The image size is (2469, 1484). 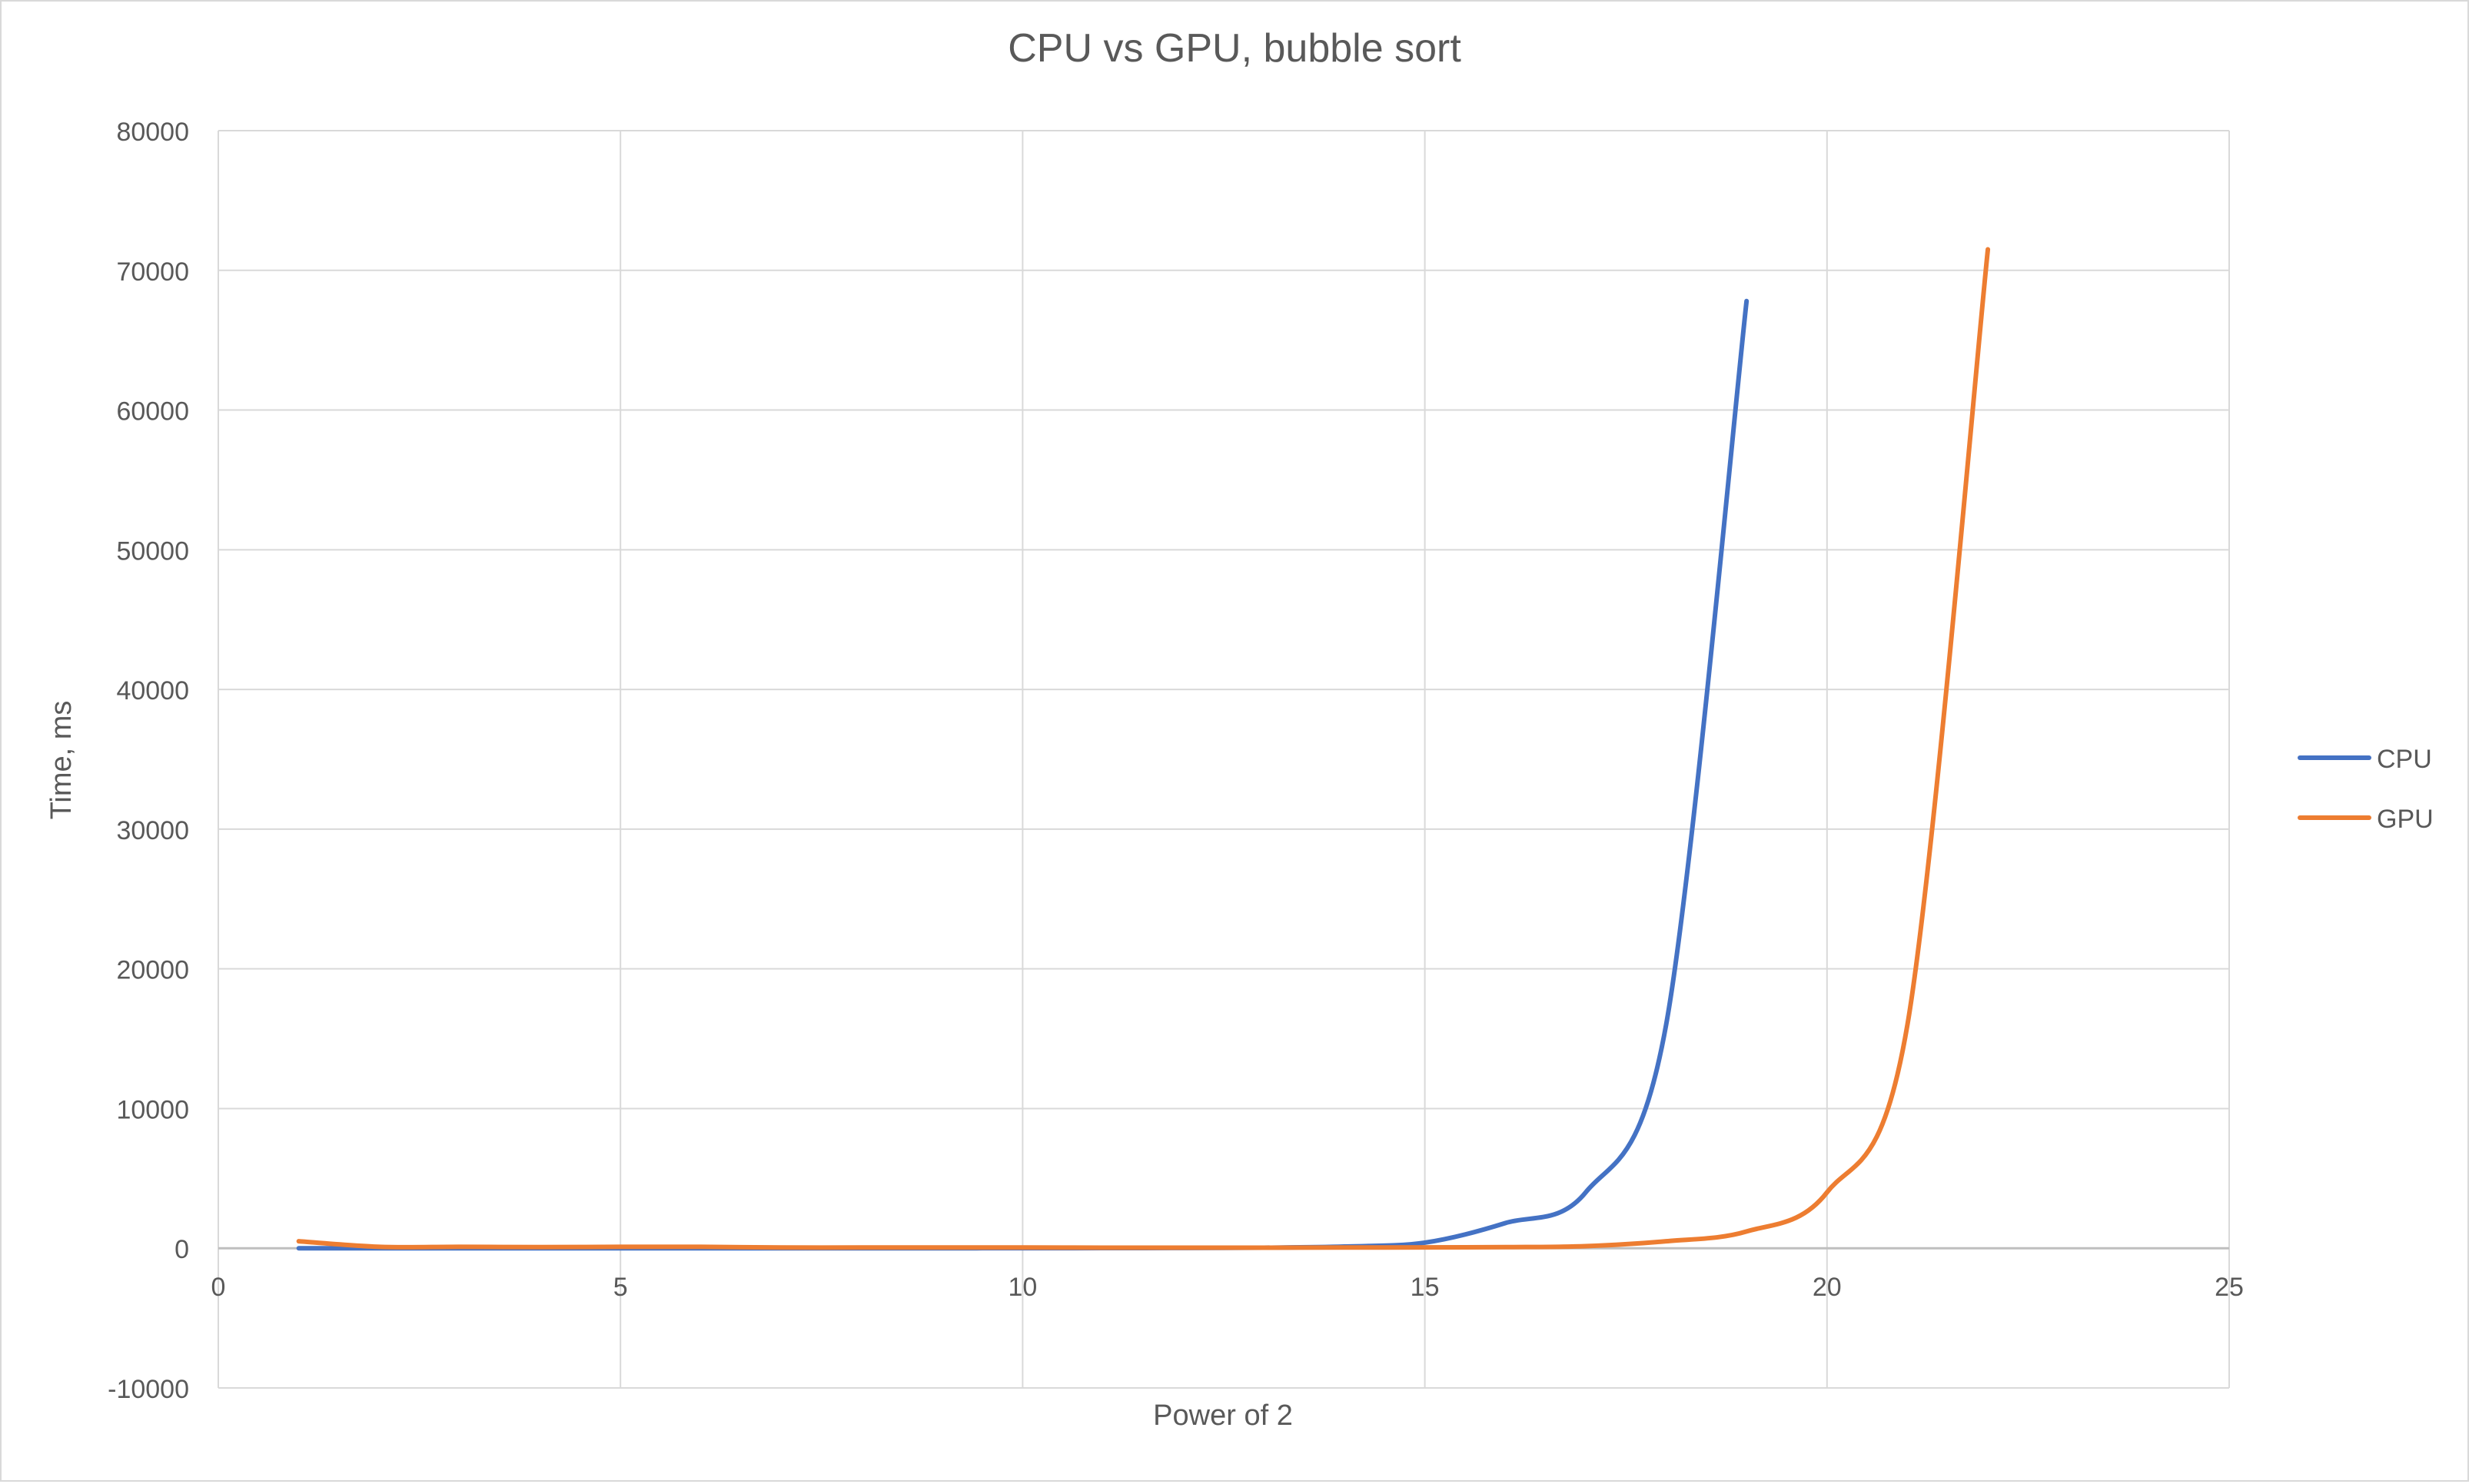 What do you see at coordinates (152, 412) in the screenshot?
I see `y-tick-label: 60000` at bounding box center [152, 412].